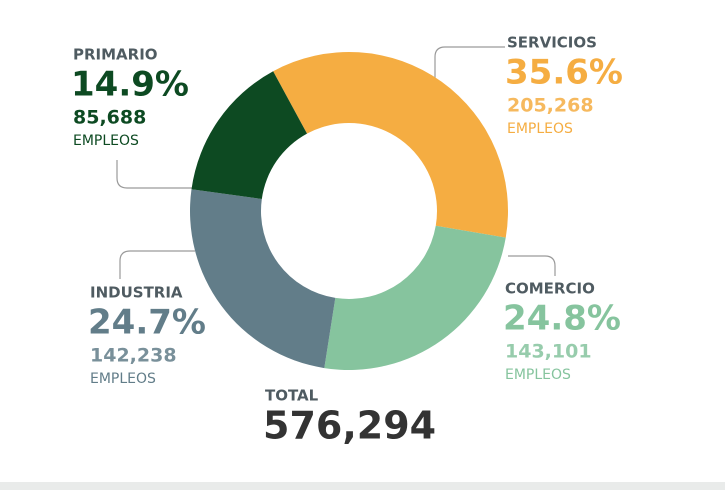  Describe the element at coordinates (362, 486) in the screenshot. I see `footer-bar` at that location.